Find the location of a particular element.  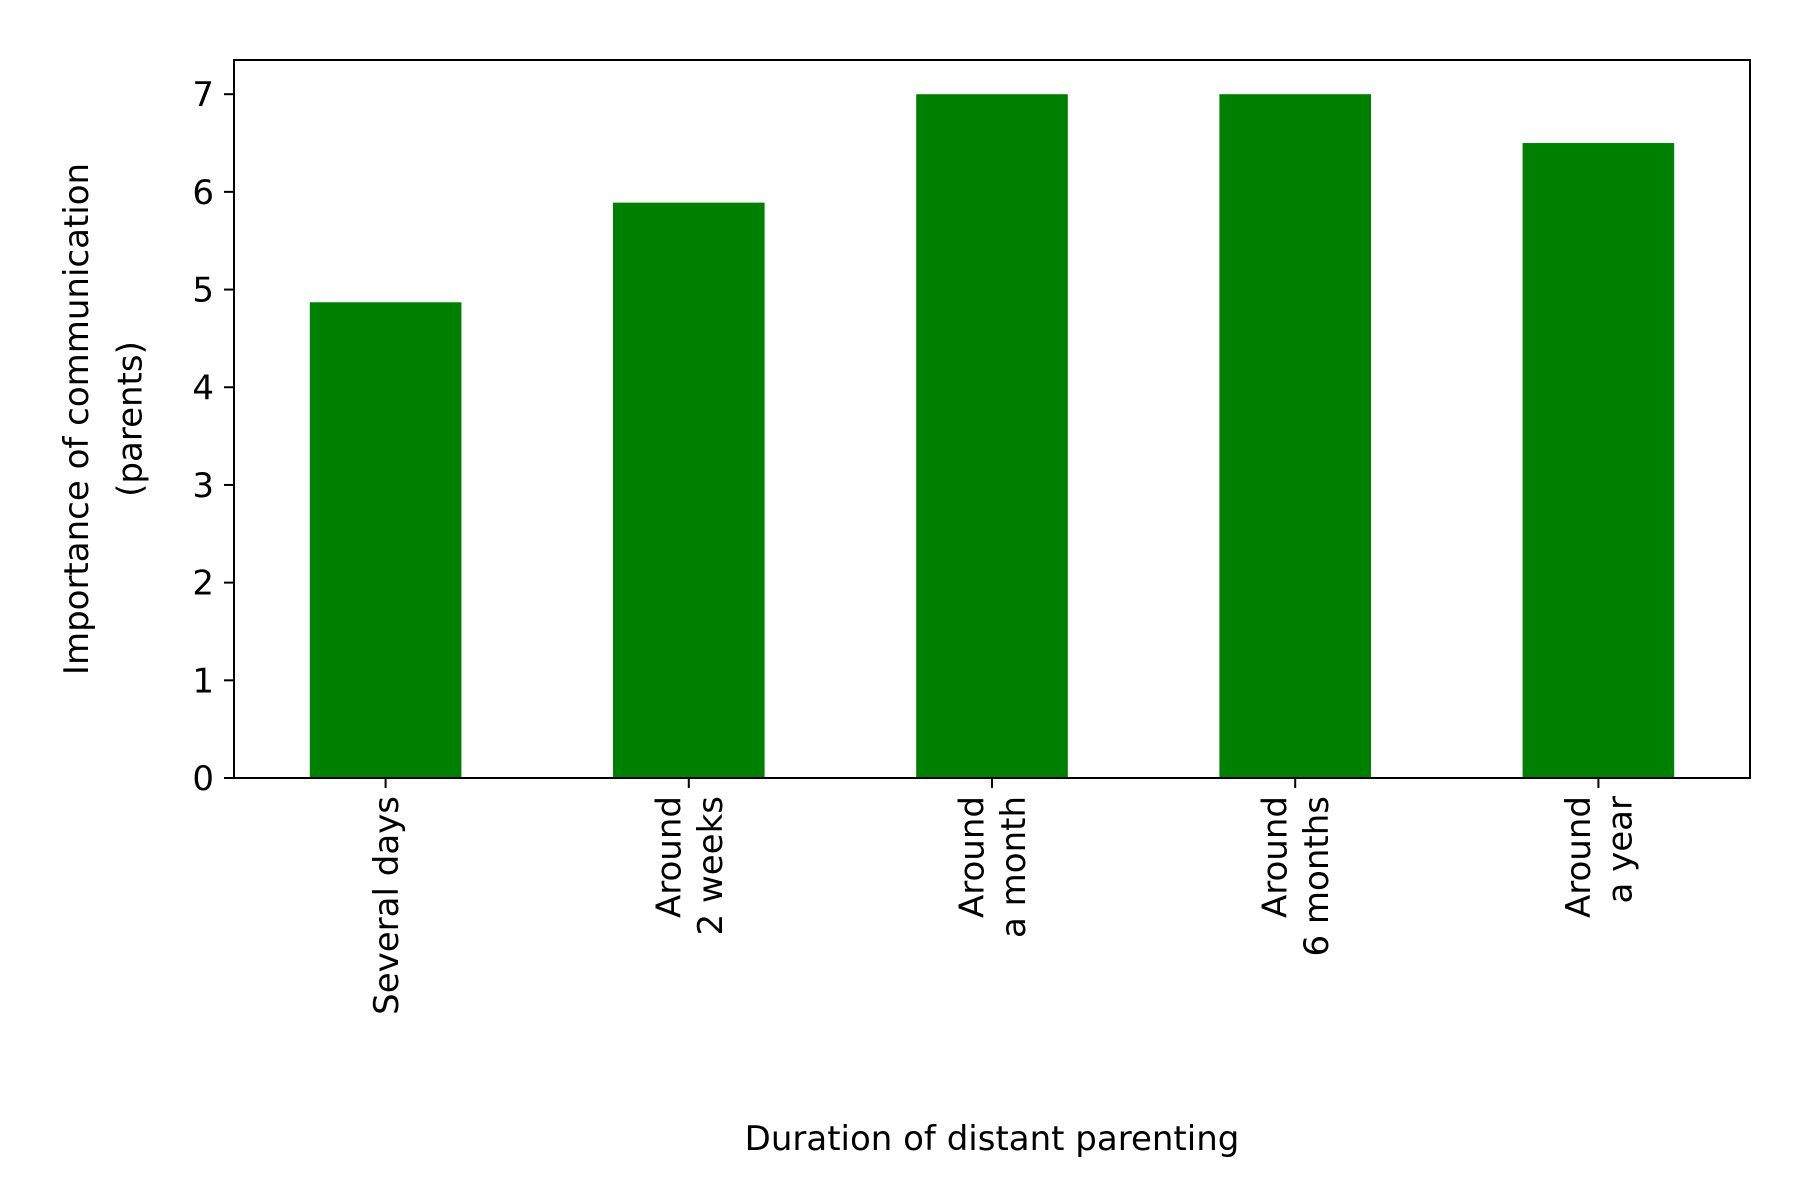

x-tick-label: Arounda year is located at coordinates (1599, 857).